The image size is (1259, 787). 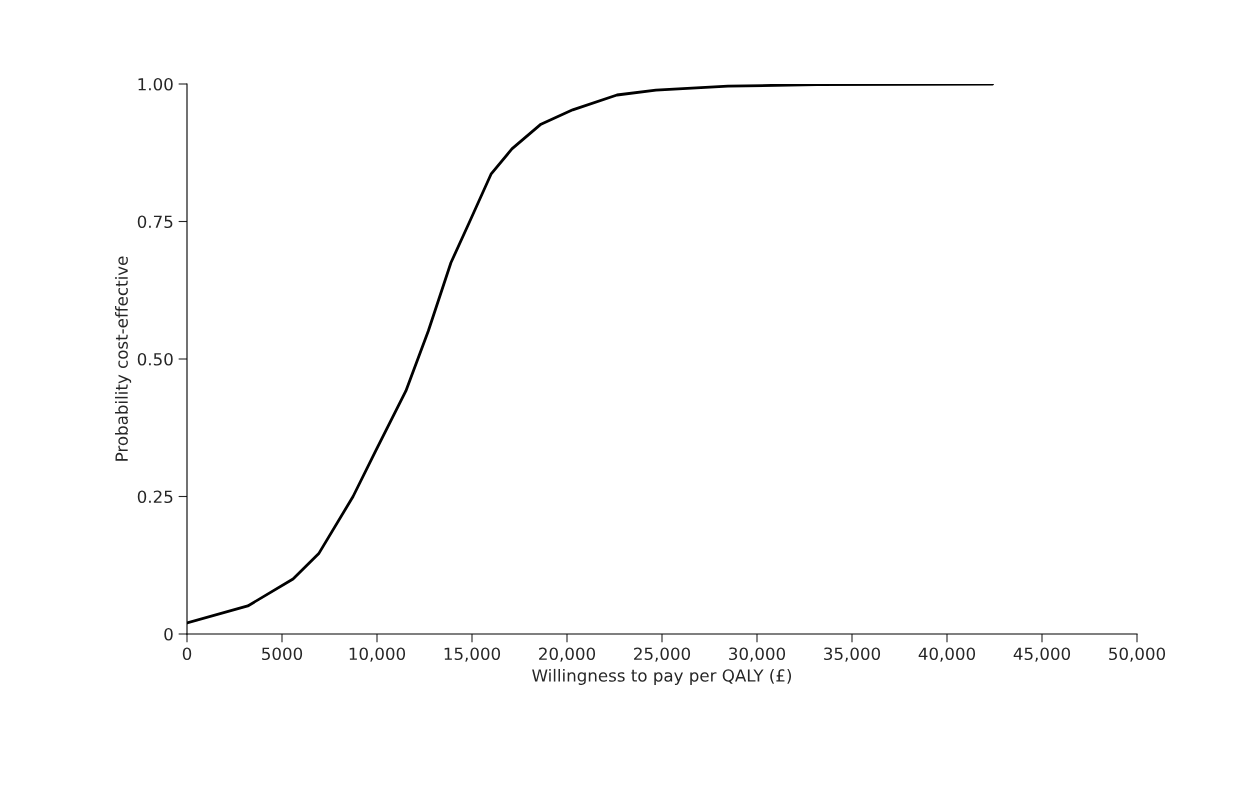 What do you see at coordinates (852, 654) in the screenshot?
I see `x-tick-label: 35,000` at bounding box center [852, 654].